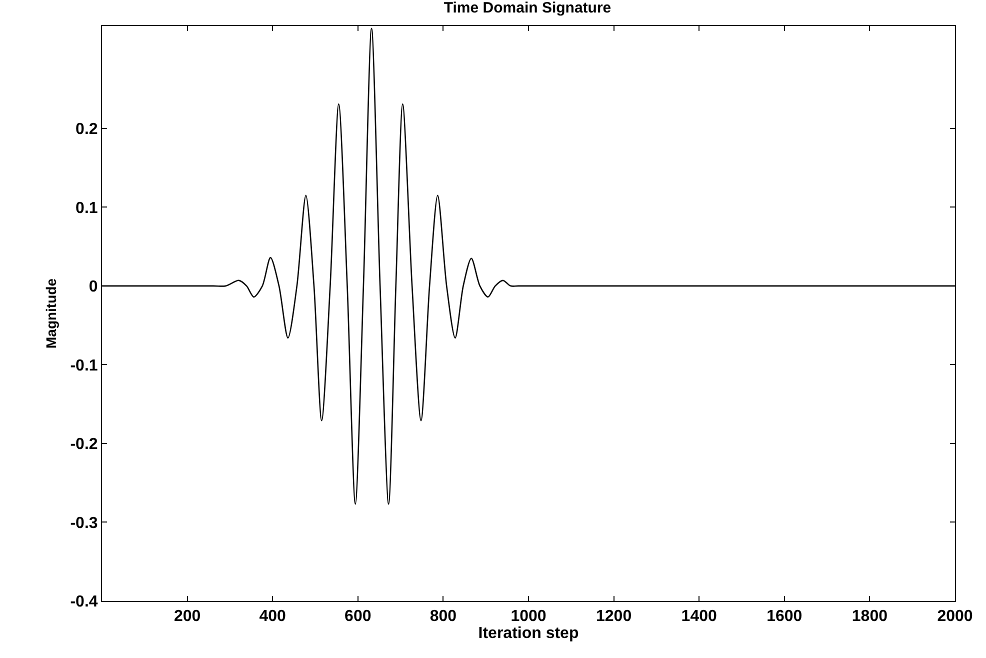 The height and width of the screenshot is (658, 986). Describe the element at coordinates (93, 287) in the screenshot. I see `y-tick-label: 0` at that location.